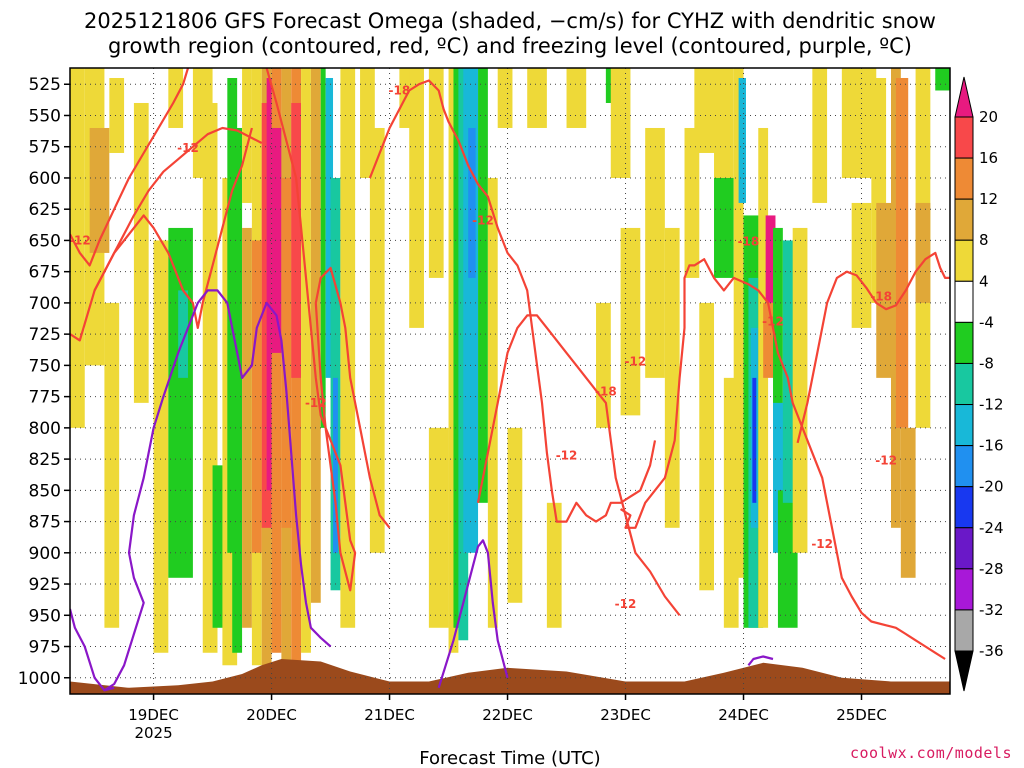  I want to click on y-tick-label-550: 550, so click(45, 116).